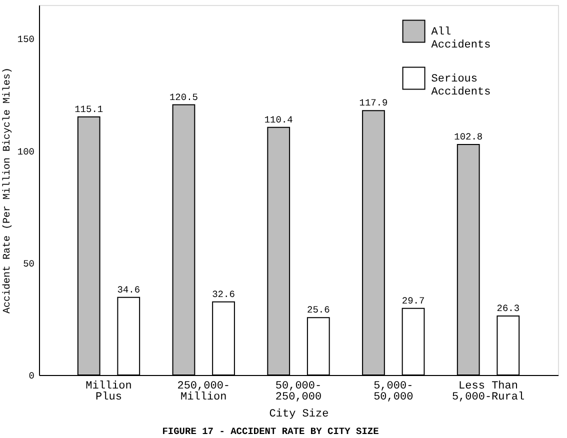  I want to click on data-label: 120.5, so click(183, 97).